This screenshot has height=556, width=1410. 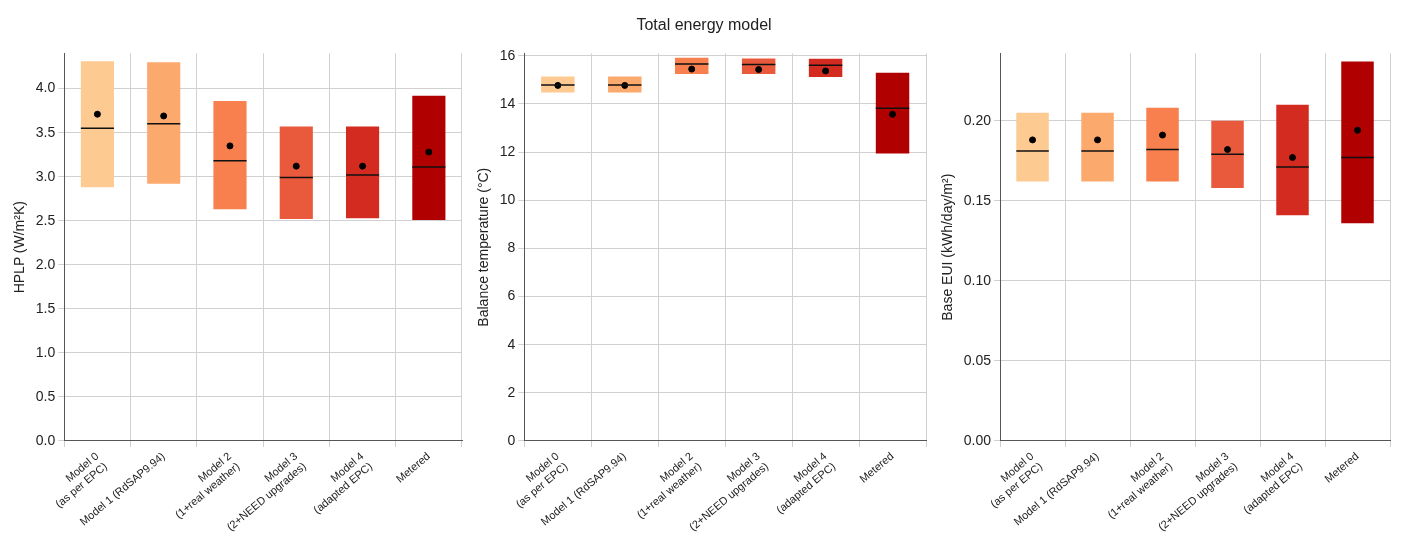 I want to click on y-axis-title: Balance temperature (°C), so click(x=483, y=247).